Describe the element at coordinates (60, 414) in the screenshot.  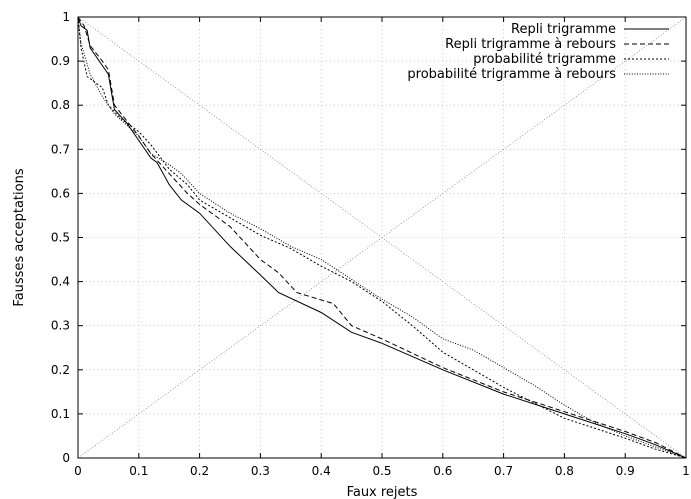
I see `y-tick-label: 0.1` at that location.